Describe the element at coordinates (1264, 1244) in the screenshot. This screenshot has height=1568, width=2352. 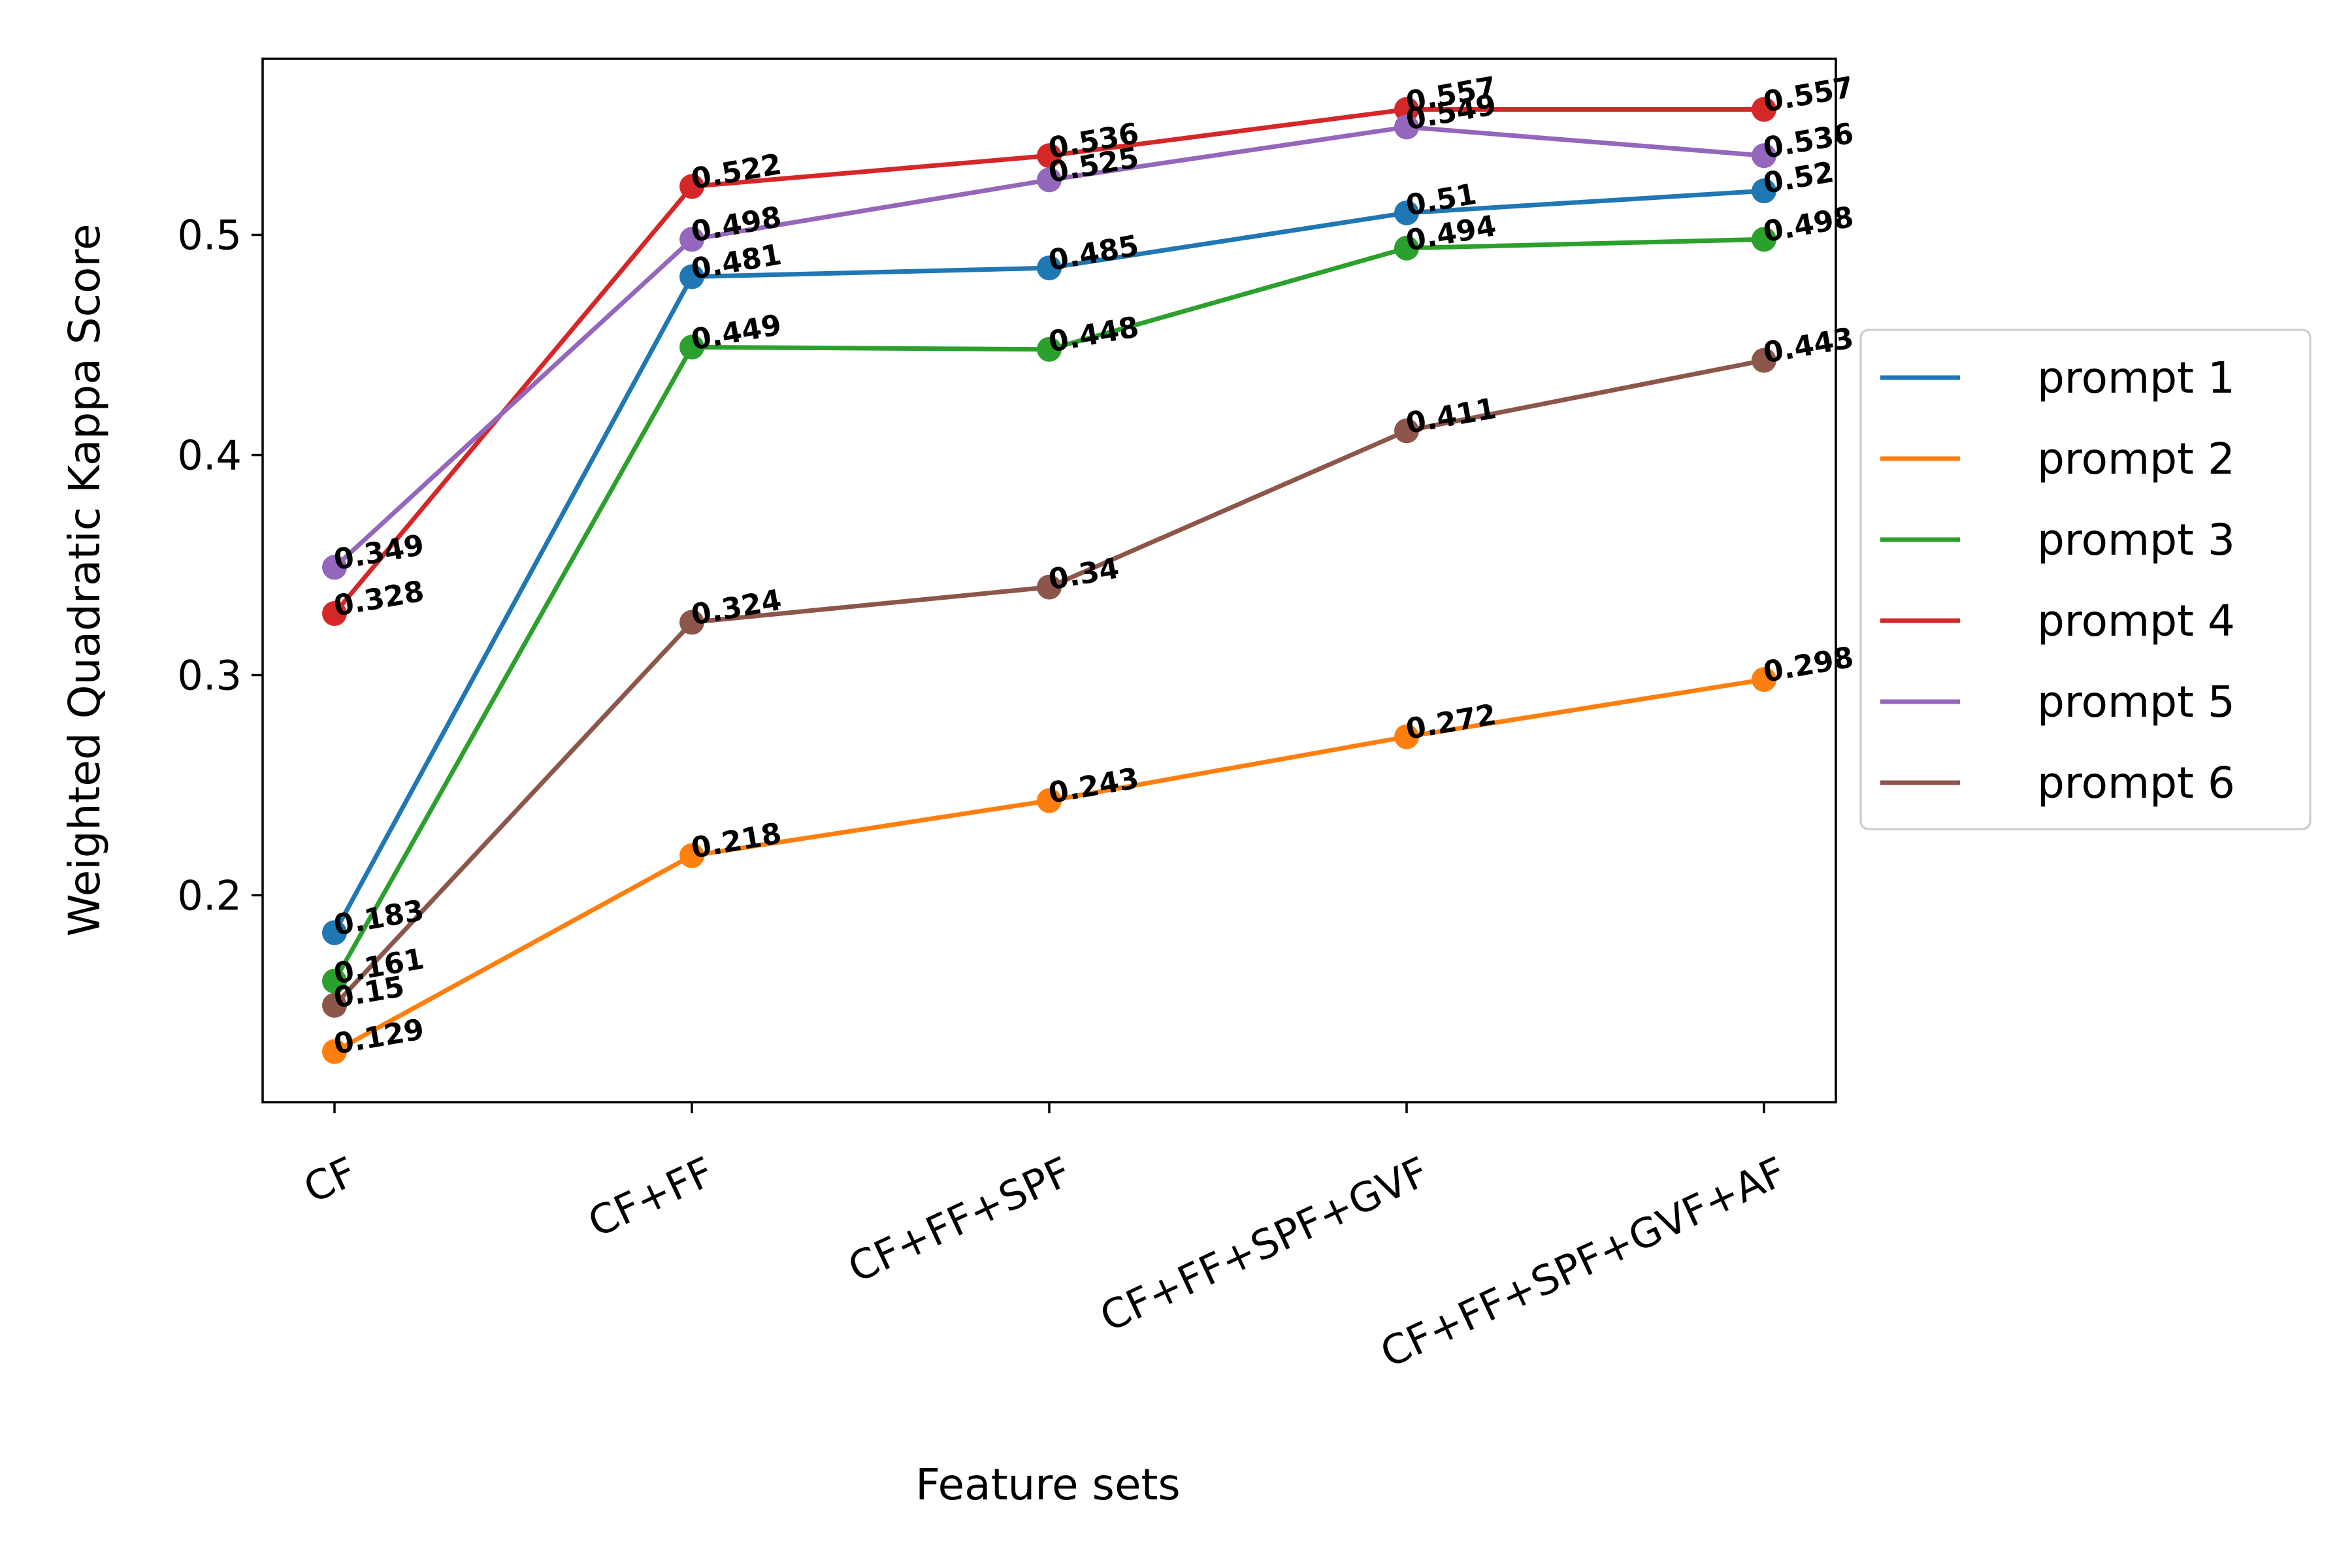
I see `x-tick-label: CF+FF+SPF+GVF` at that location.